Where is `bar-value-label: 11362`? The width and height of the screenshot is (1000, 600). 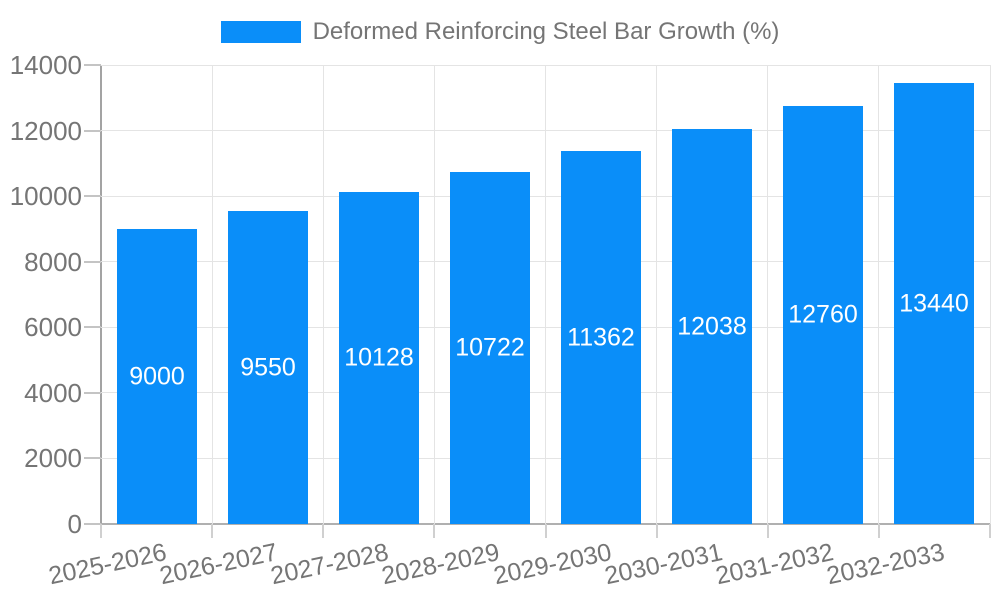 bar-value-label: 11362 is located at coordinates (601, 337).